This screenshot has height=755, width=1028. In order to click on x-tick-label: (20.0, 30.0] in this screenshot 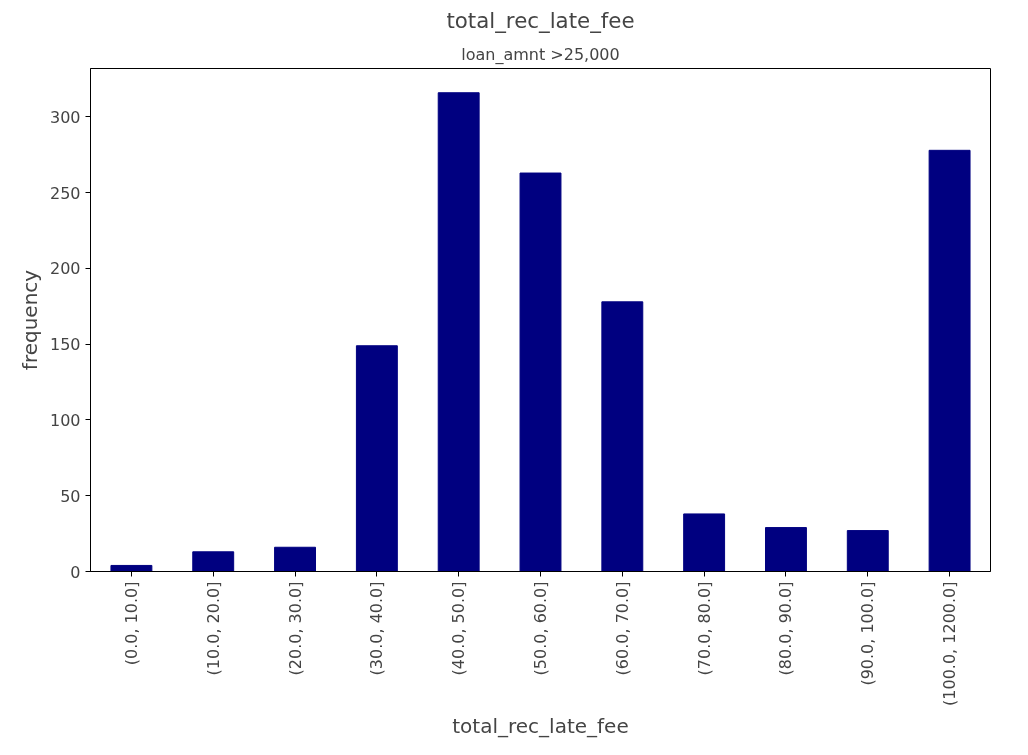, I will do `click(295, 628)`.